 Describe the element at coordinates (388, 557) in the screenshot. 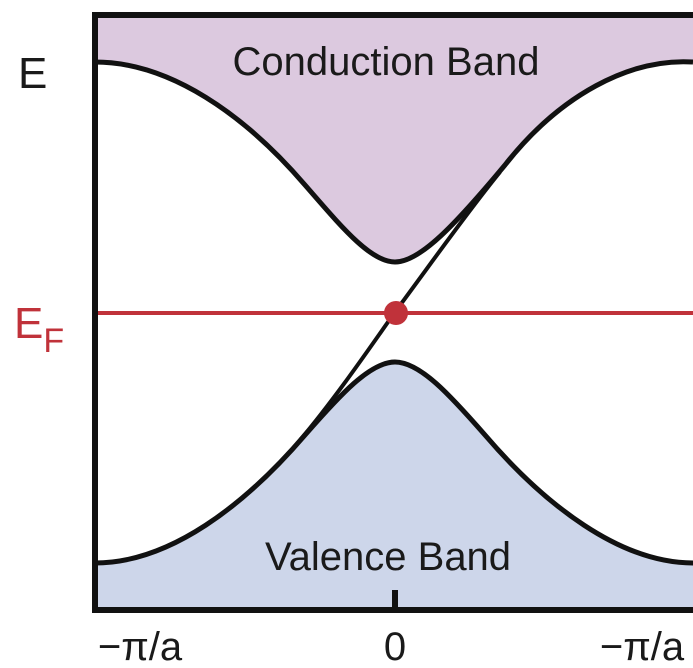

I see `valence-band-label: Valence Band` at that location.